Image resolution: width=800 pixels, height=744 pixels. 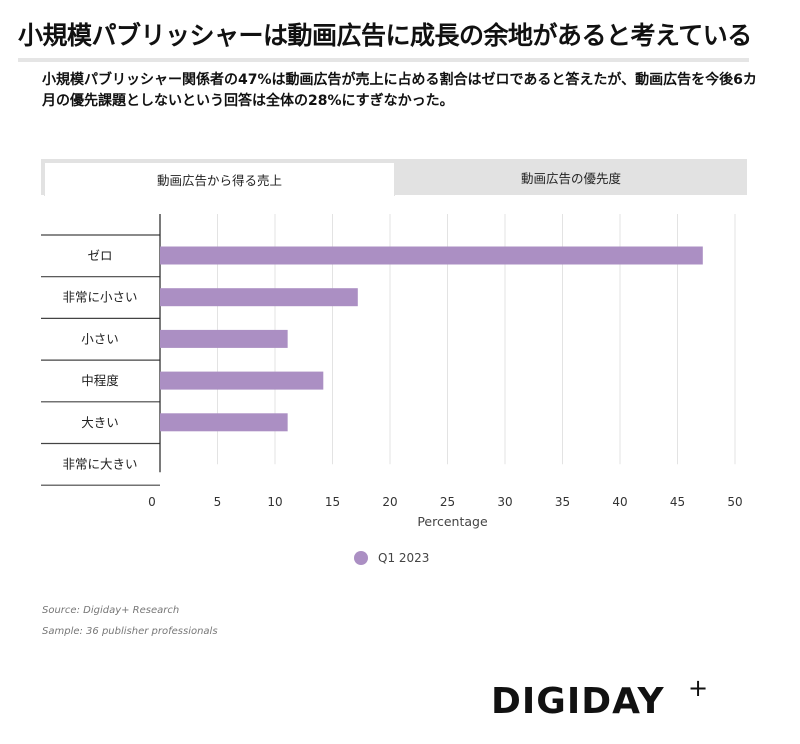 I want to click on legend: Q1 2023, so click(x=391, y=558).